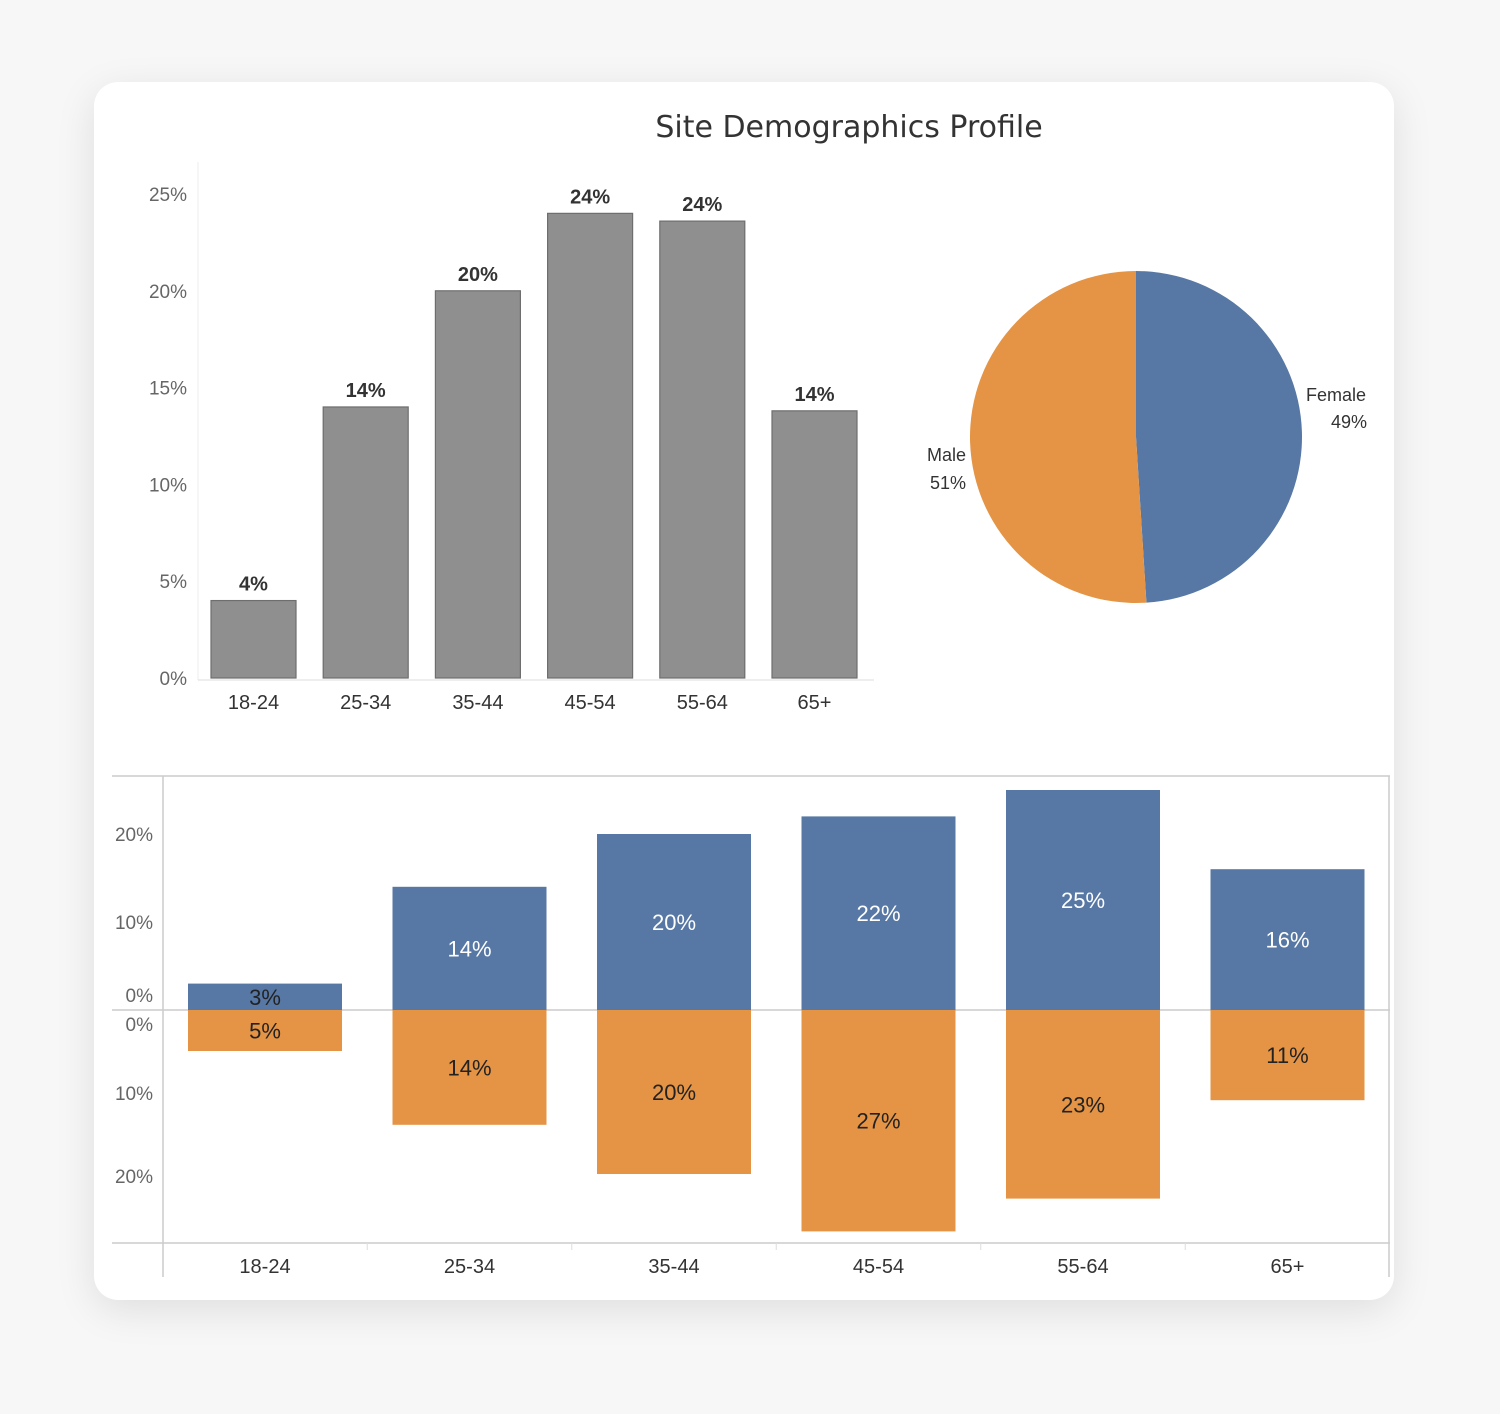  Describe the element at coordinates (140, 1025) in the screenshot. I see `y-tick-label-lower: 0%` at that location.